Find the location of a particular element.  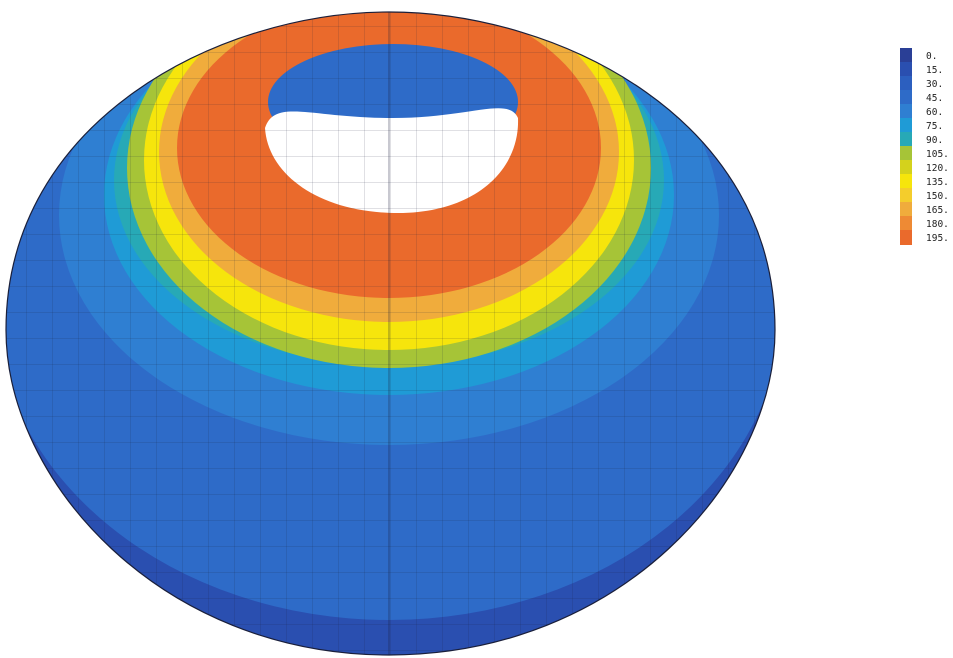

legend-label: 120. is located at coordinates (937, 168).